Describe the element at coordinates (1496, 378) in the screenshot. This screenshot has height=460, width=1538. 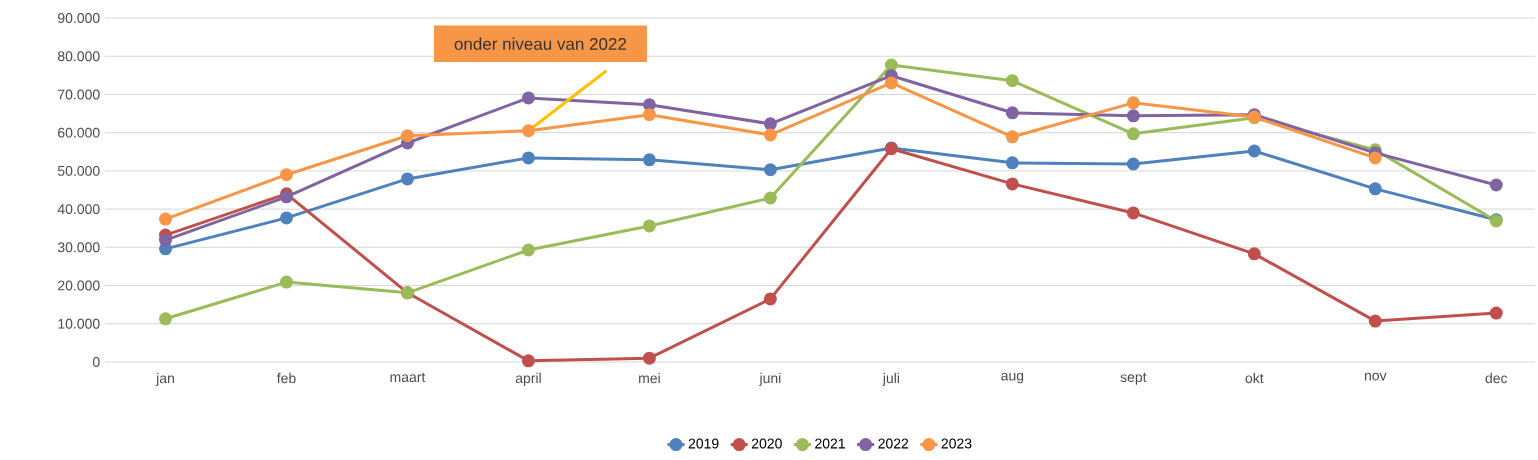
I see `x-tick-label: dec` at that location.